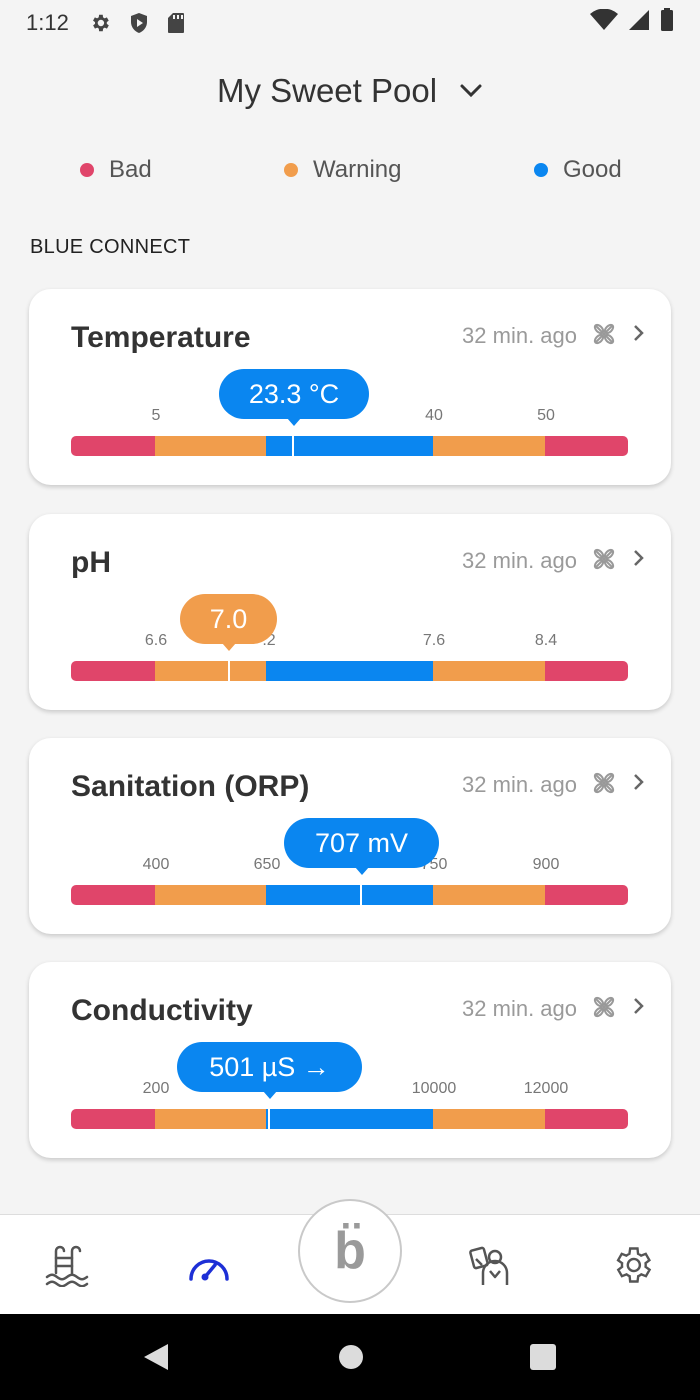 This screenshot has width=700, height=1400. Describe the element at coordinates (546, 640) in the screenshot. I see `tick-label: 8.4` at that location.